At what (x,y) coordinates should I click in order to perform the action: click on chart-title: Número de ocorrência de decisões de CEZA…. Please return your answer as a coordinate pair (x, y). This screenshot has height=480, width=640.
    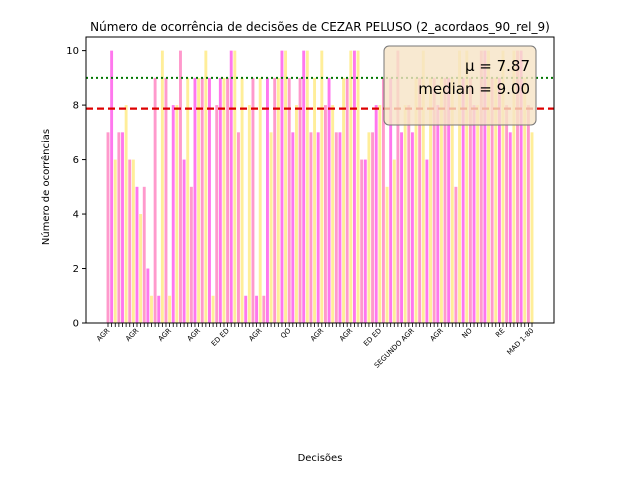
    Looking at the image, I should click on (320, 27).